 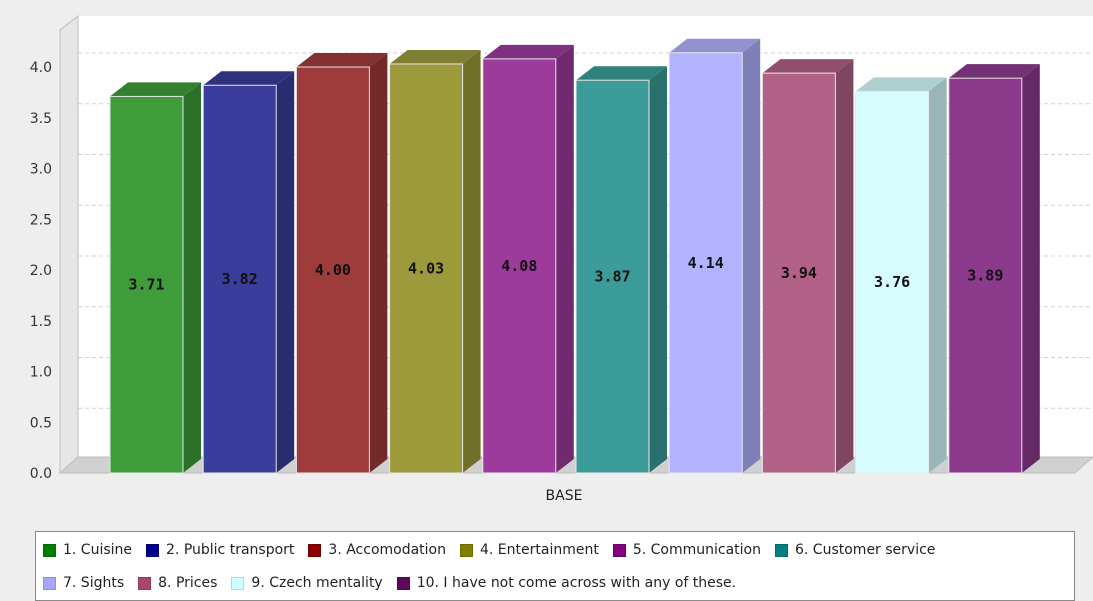 I want to click on bar: 4.03, so click(x=435, y=261).